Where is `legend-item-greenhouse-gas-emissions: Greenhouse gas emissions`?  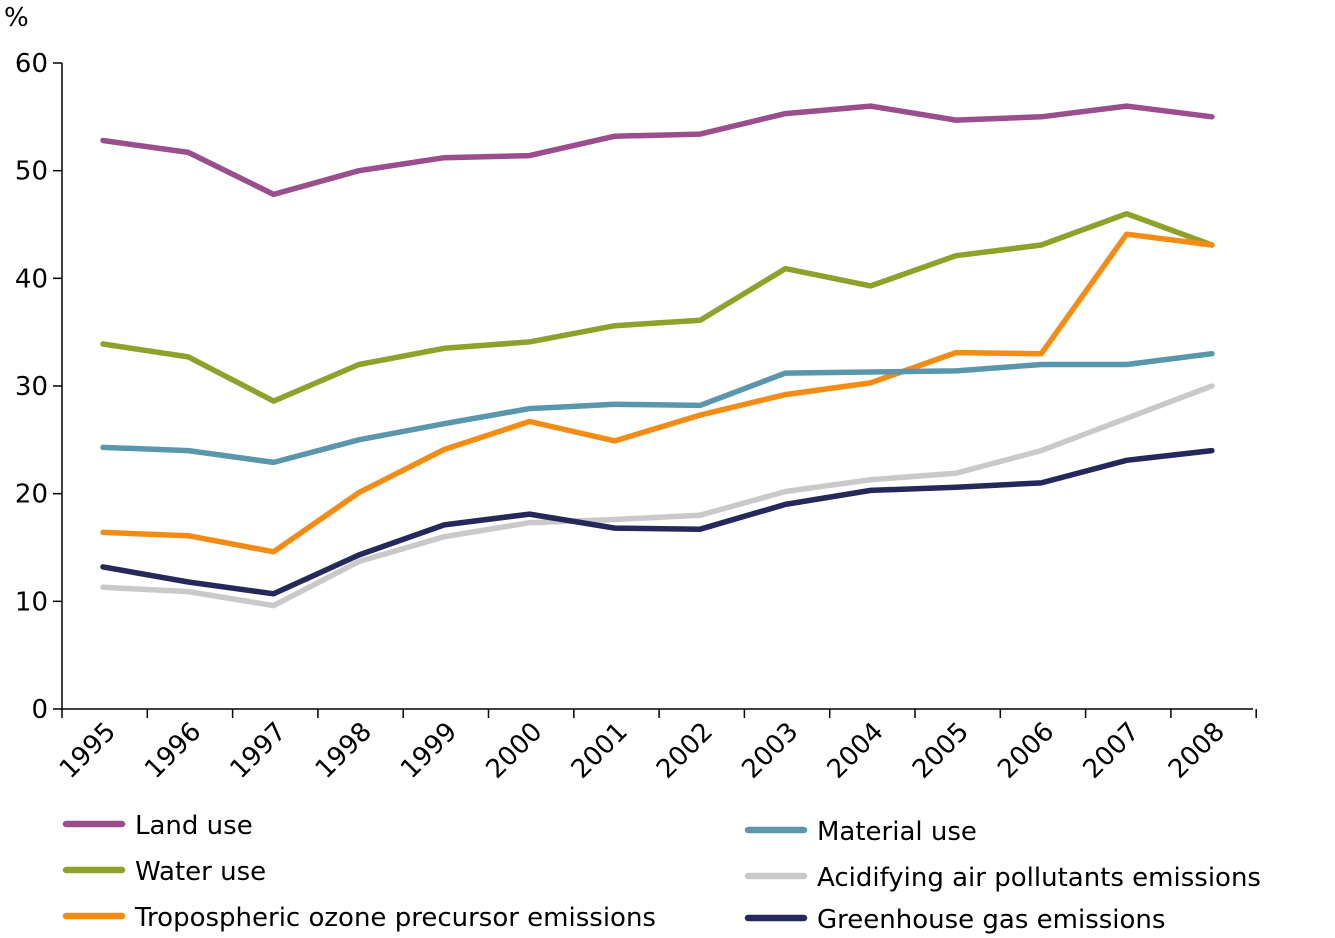
legend-item-greenhouse-gas-emissions: Greenhouse gas emissions is located at coordinates (954, 920).